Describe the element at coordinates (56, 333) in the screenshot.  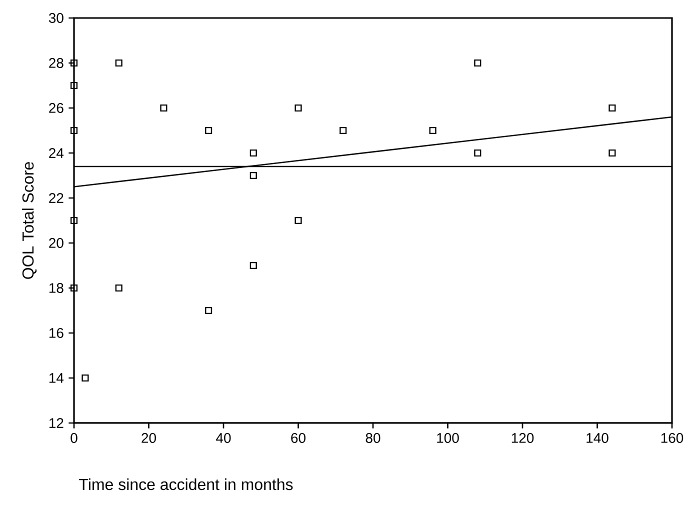
I see `y-tick-label: 16` at that location.